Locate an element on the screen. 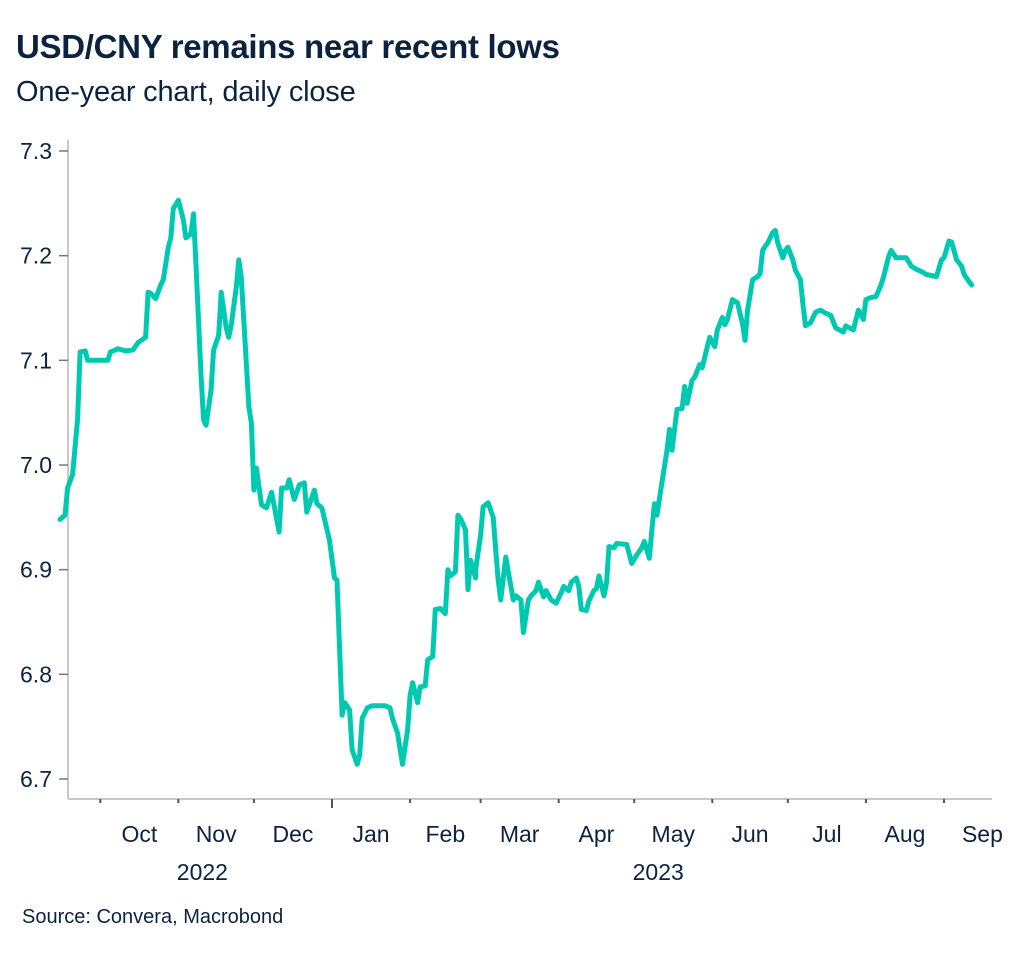  y-tick-label: 7.2 is located at coordinates (36, 256).